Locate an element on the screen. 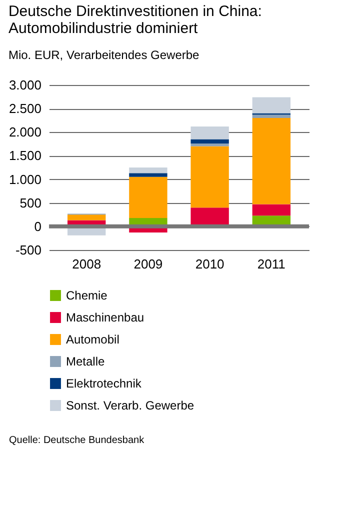  y-tick-label: 3.000 is located at coordinates (25, 85).